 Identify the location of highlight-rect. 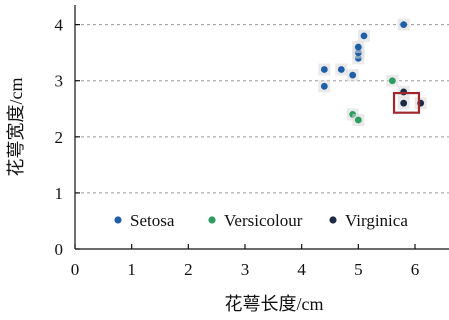
(406, 102).